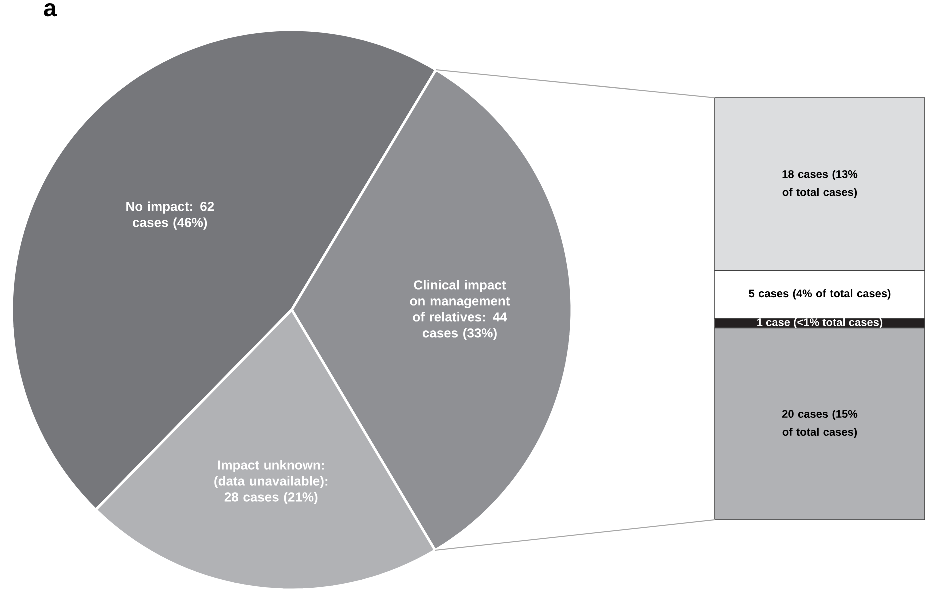 The height and width of the screenshot is (590, 928). What do you see at coordinates (820, 184) in the screenshot?
I see `data-label: 18 cases (13% of total cases)` at bounding box center [820, 184].